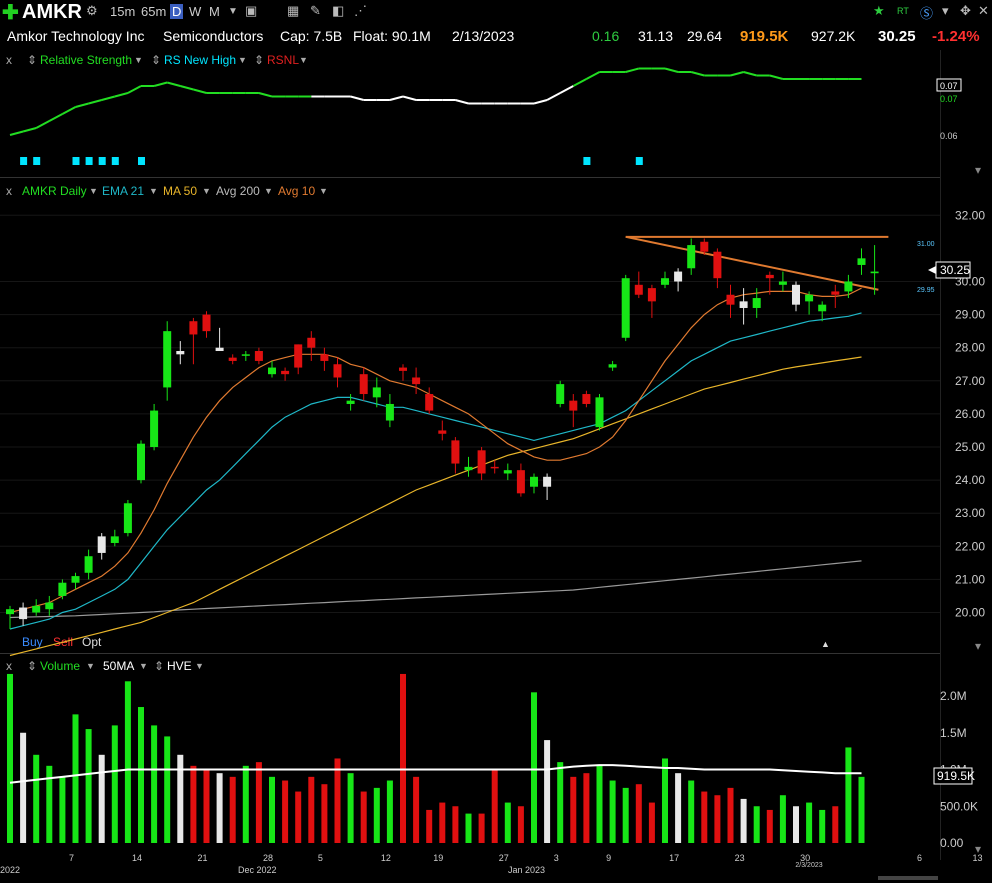  What do you see at coordinates (338, 10) in the screenshot?
I see `layers-icon: ◧` at bounding box center [338, 10].